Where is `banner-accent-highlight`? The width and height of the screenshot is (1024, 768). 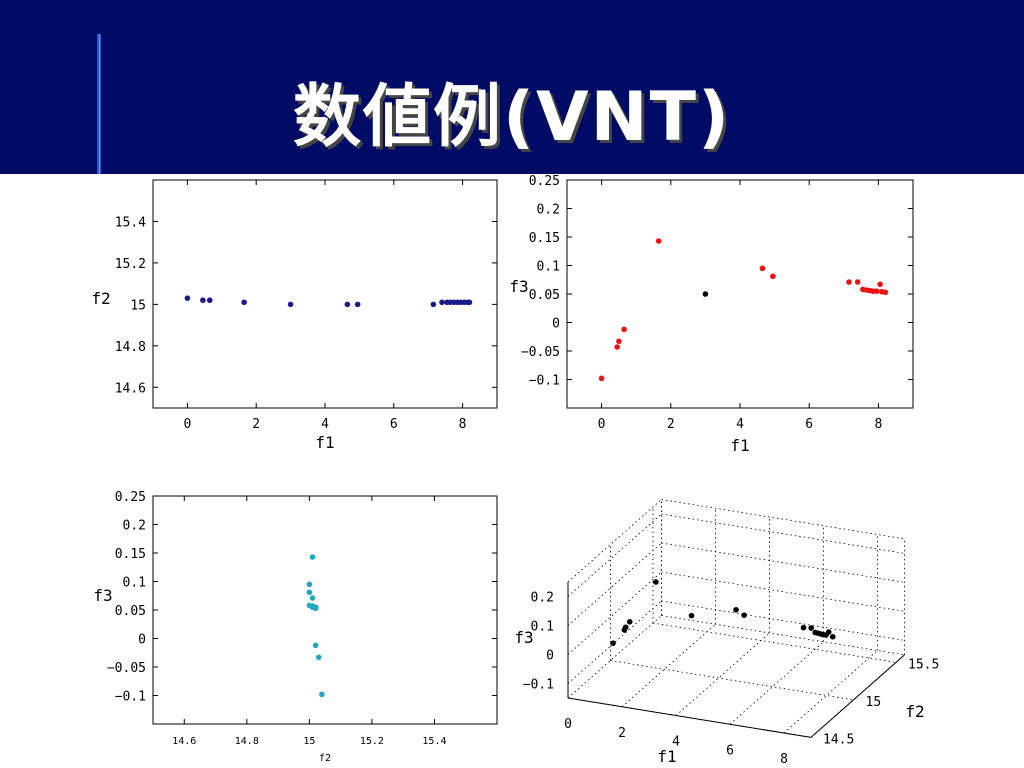 banner-accent-highlight is located at coordinates (99, 104).